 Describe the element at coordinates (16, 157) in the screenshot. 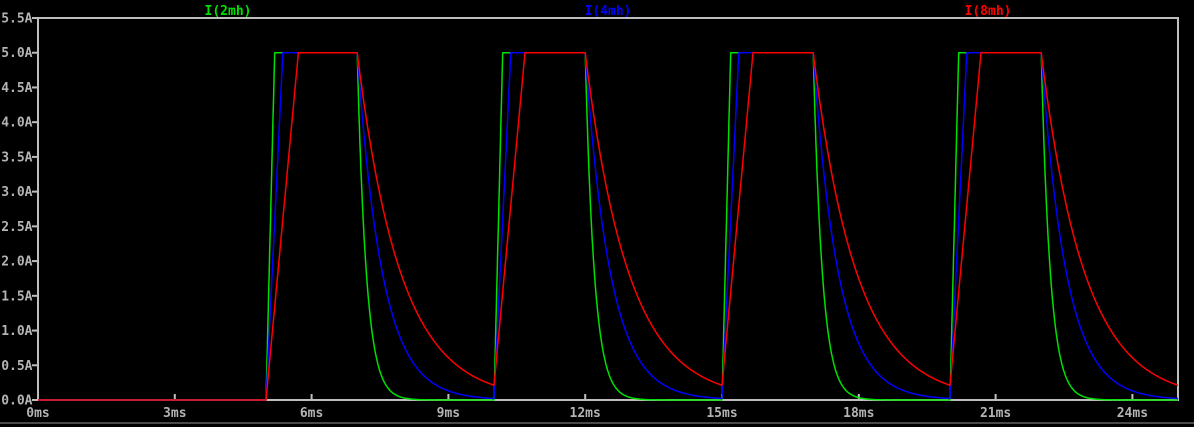

I see `y-axis-label: 3.5A` at that location.